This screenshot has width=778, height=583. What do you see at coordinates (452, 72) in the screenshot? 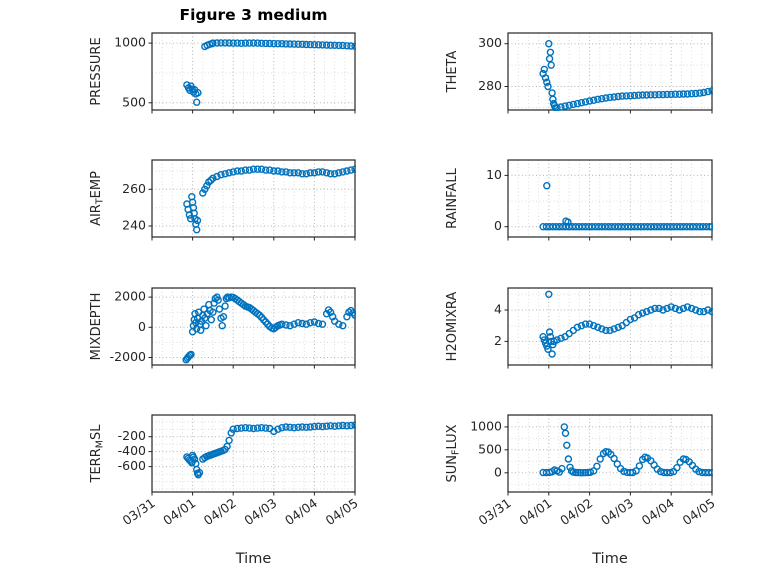
I see `ylabel-theta: THETA` at bounding box center [452, 72].